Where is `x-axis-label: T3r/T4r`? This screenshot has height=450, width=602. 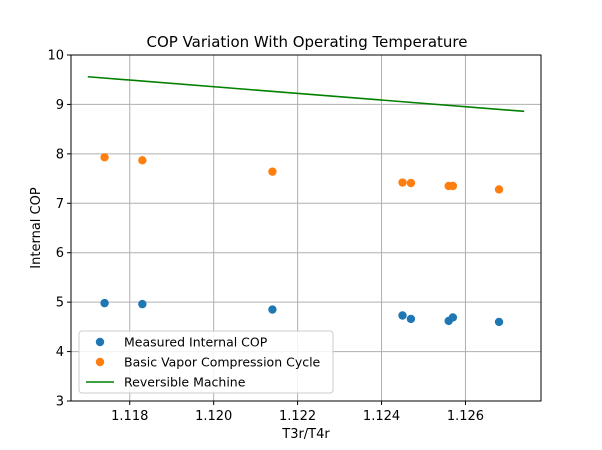 x-axis-label: T3r/T4r is located at coordinates (305, 434).